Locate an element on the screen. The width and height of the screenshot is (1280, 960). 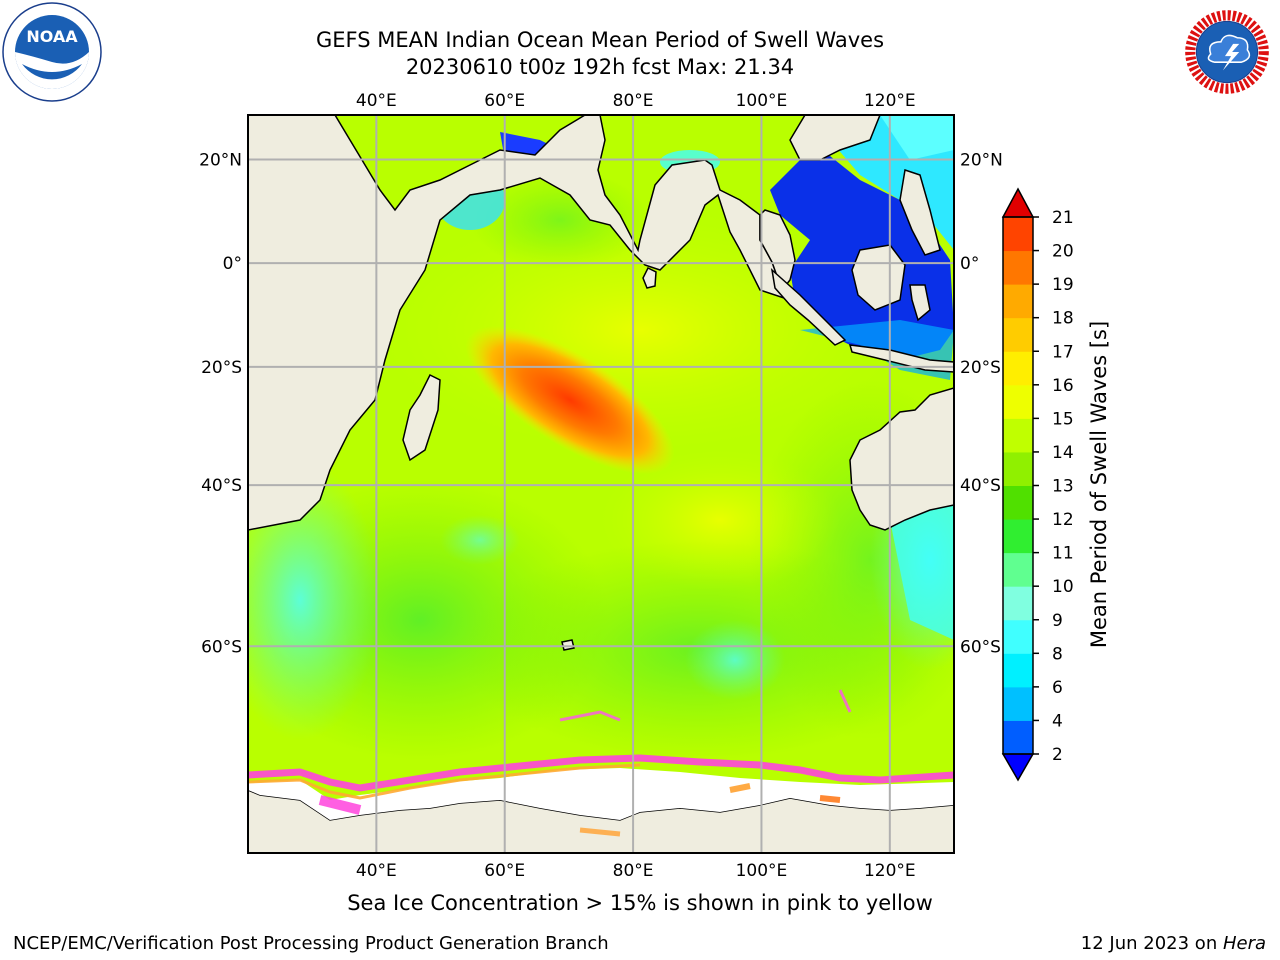
colorbar-tick-label: 6 is located at coordinates (1057, 688).